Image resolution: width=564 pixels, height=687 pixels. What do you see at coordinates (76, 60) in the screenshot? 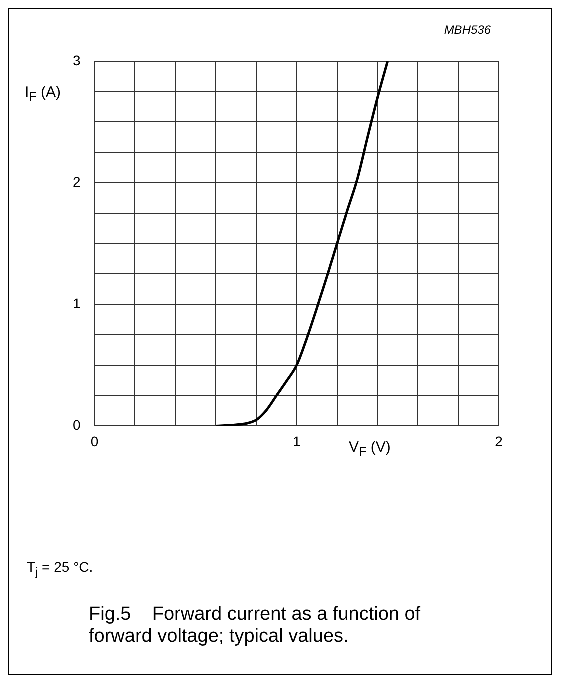
I see `y-tick-label: 3` at bounding box center [76, 60].